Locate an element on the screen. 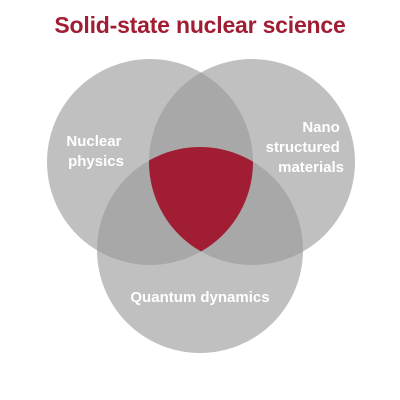 The image size is (400, 400). label-nuclear-physics-line-1: Nuclear is located at coordinates (93, 141).